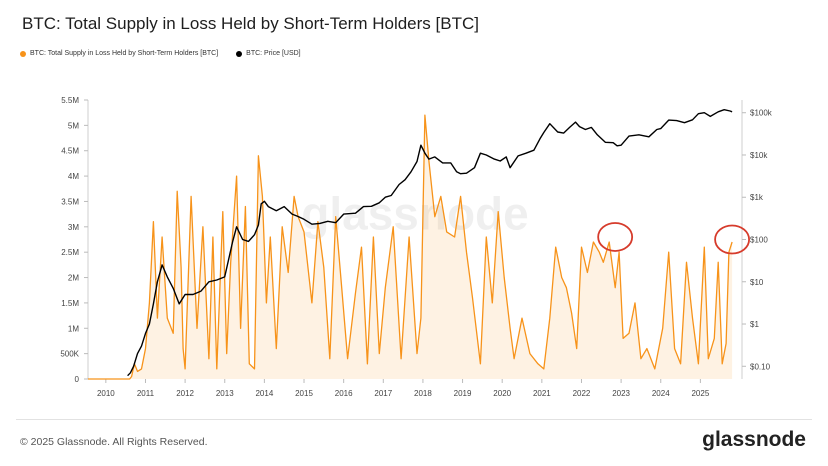 The image size is (828, 466). Describe the element at coordinates (757, 197) in the screenshot. I see `y-right-tick-label: $1k` at that location.